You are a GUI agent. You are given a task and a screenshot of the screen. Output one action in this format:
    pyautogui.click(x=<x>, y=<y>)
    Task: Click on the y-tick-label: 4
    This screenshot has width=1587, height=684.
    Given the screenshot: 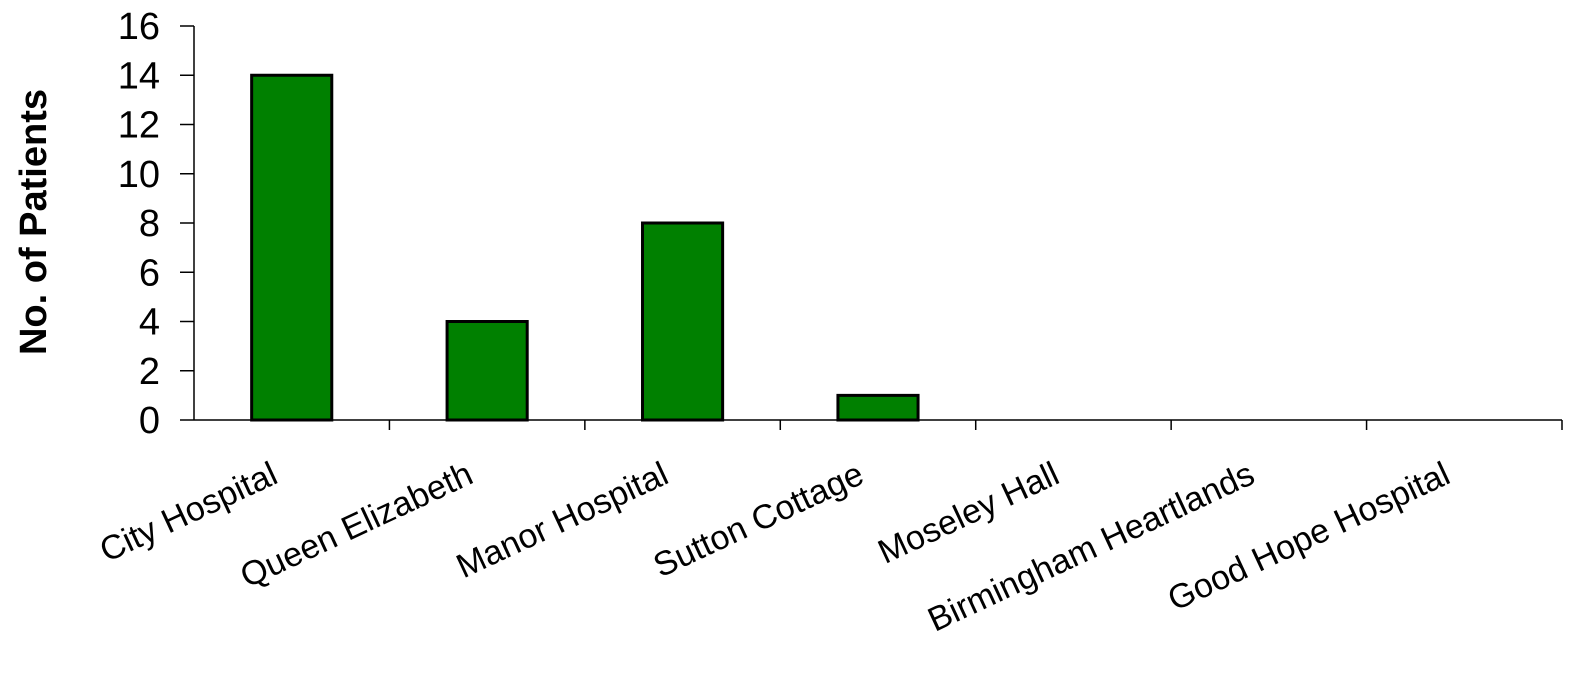 What is the action you would take?
    pyautogui.click(x=149, y=323)
    